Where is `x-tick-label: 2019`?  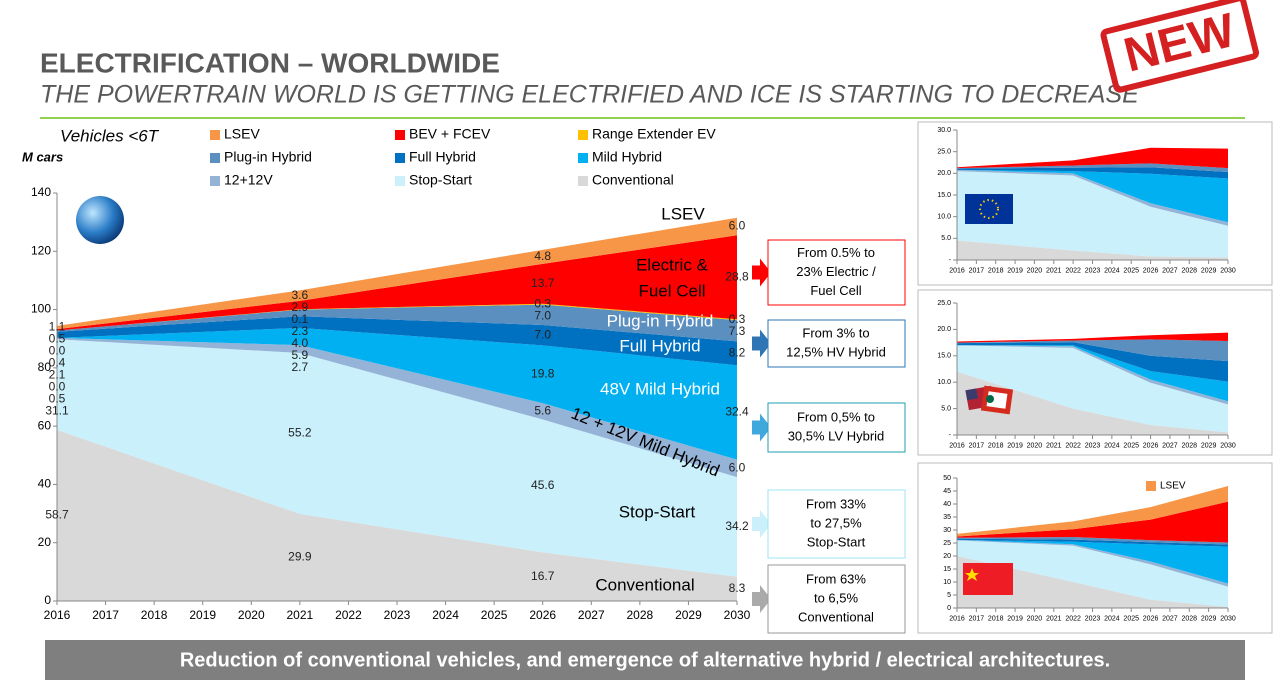
x-tick-label: 2019 is located at coordinates (1015, 271).